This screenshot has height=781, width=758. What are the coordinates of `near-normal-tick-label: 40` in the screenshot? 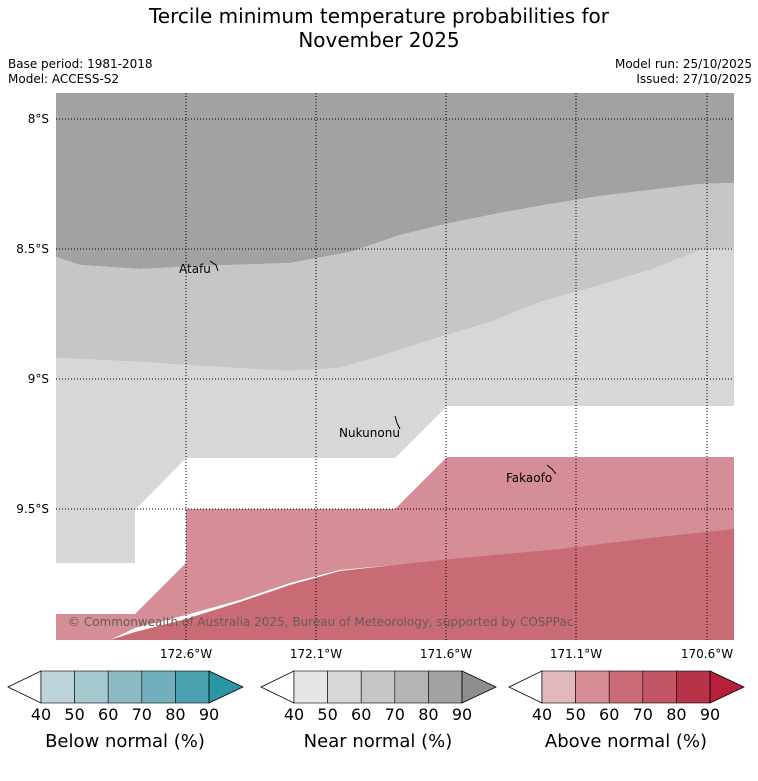 It's located at (294, 714).